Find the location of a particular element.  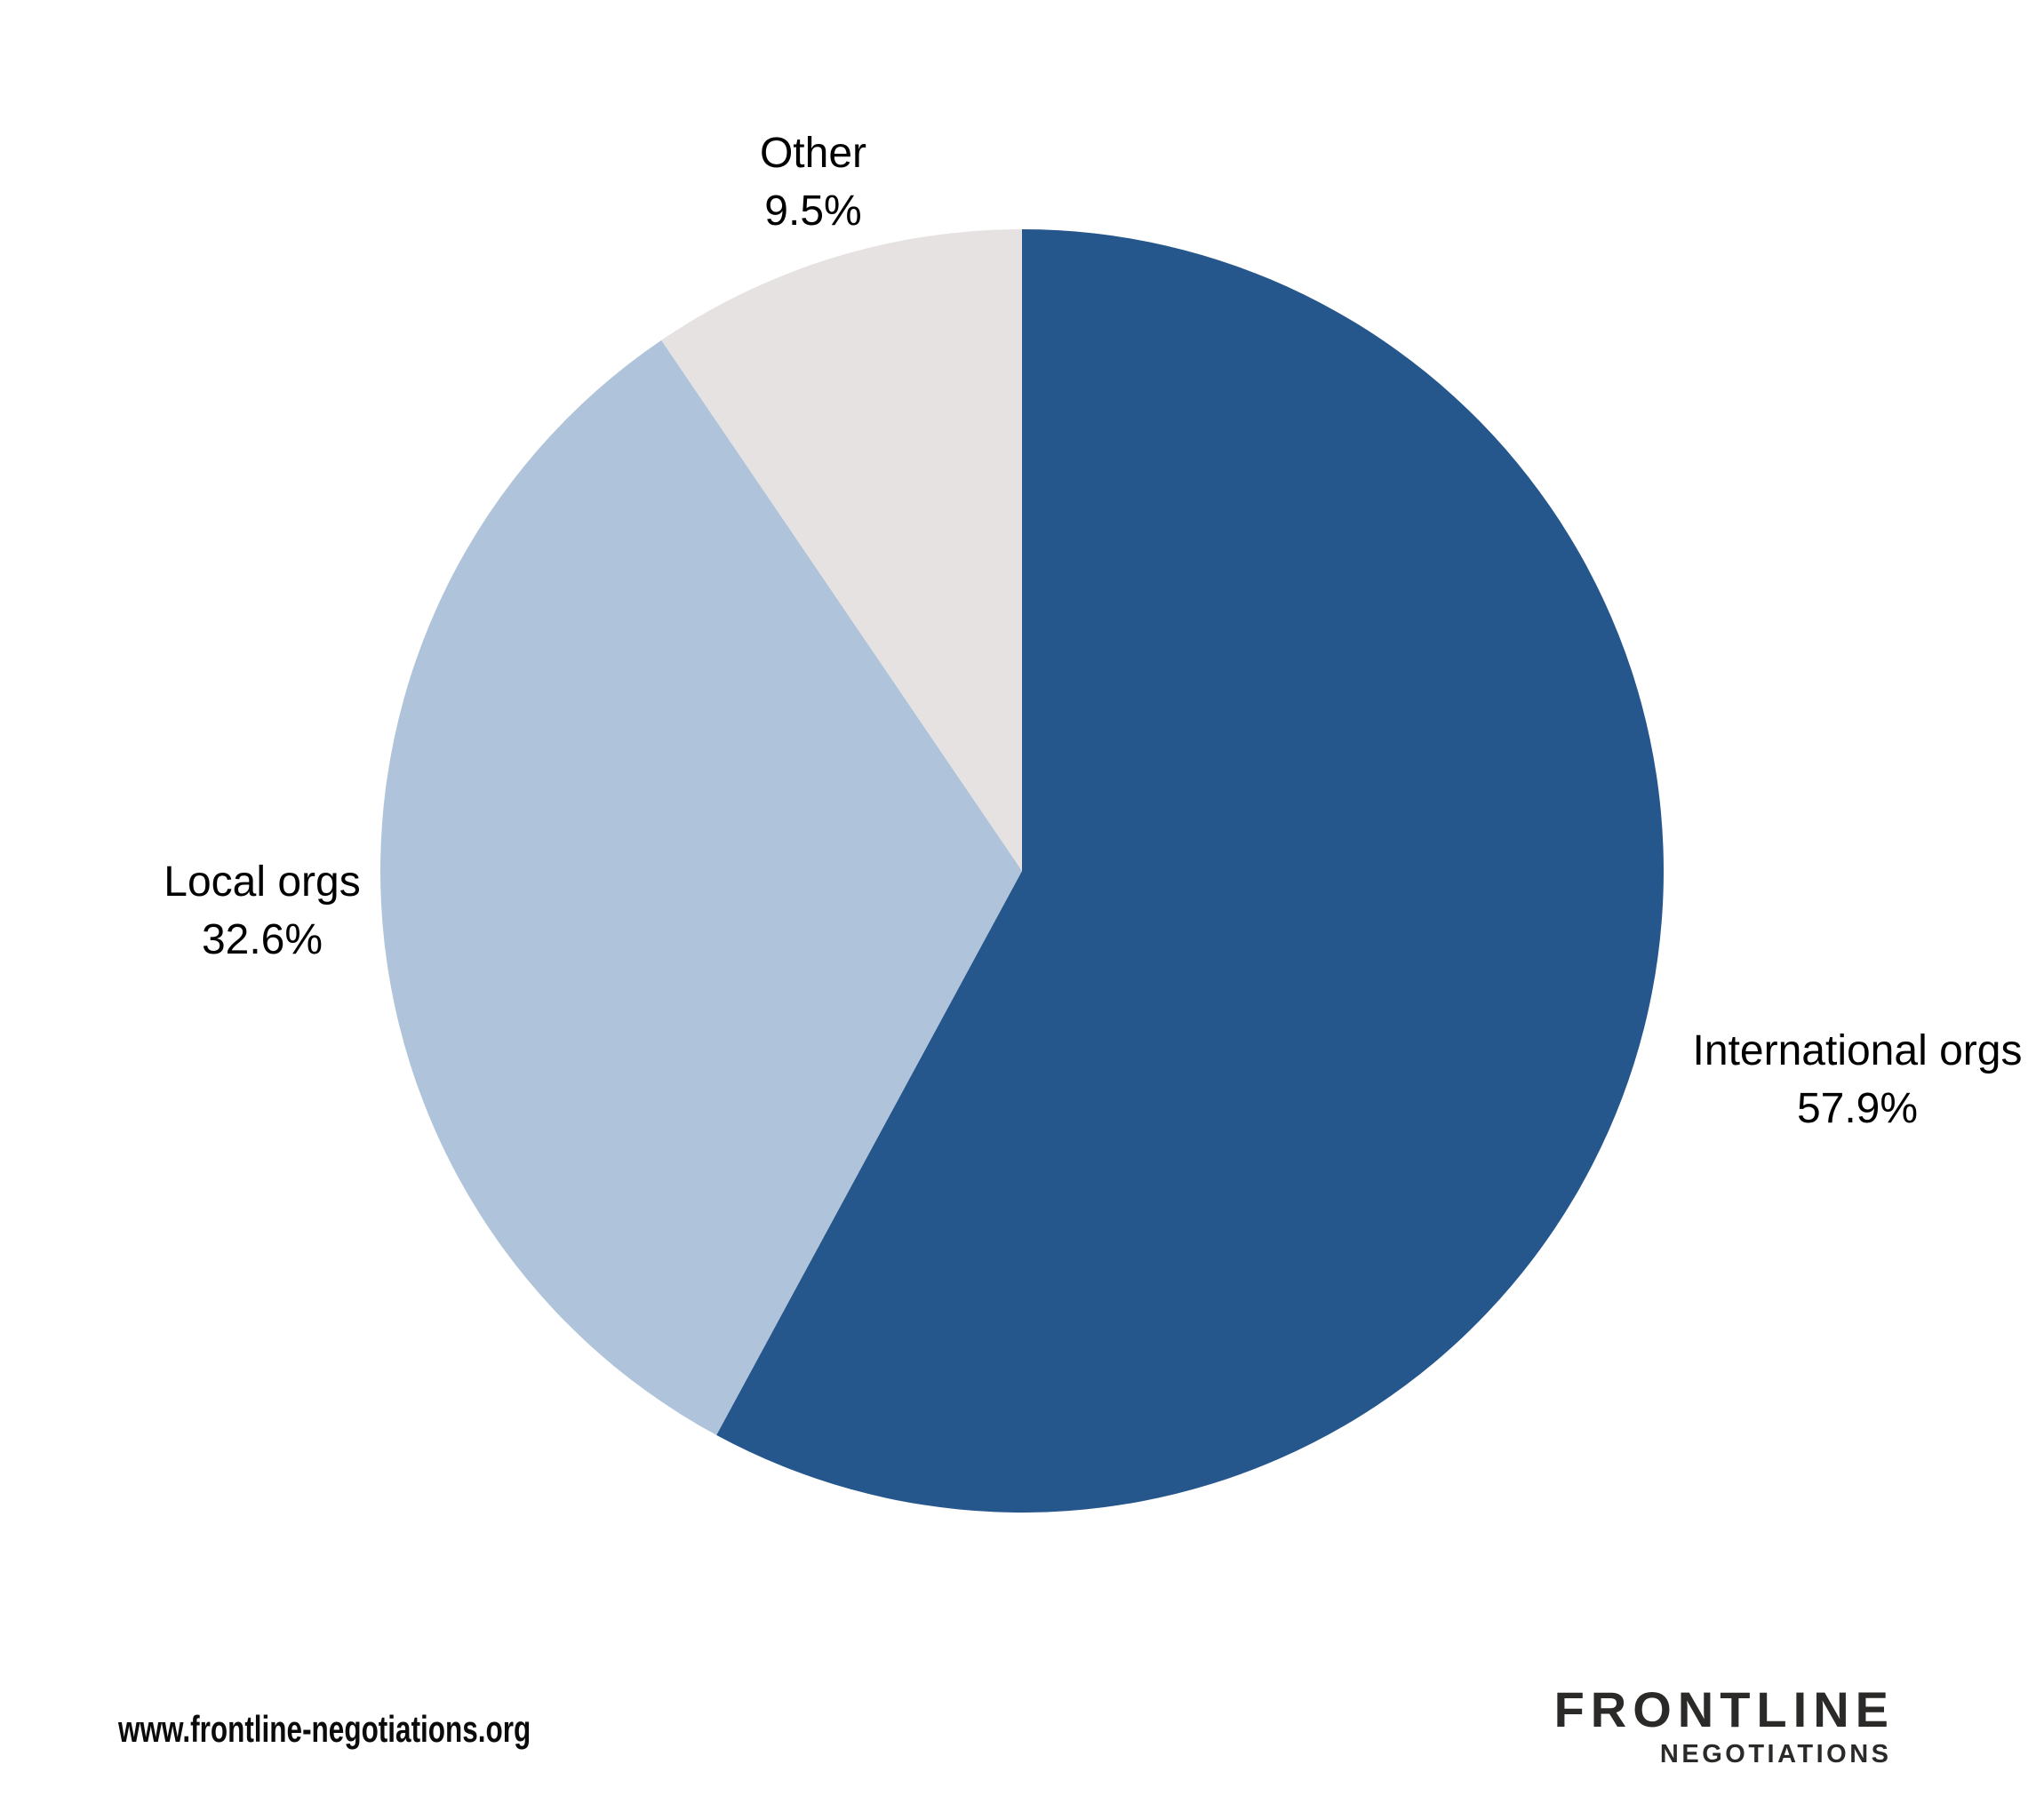

pie-label-local-orgs-percent: 32.6% is located at coordinates (262, 940).